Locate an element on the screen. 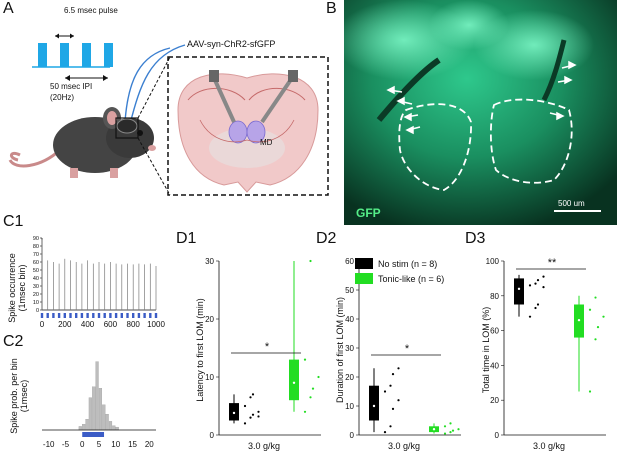 The height and width of the screenshot is (455, 617). virus-label: AAV-syn-ChR2-sfGFP is located at coordinates (231, 44).